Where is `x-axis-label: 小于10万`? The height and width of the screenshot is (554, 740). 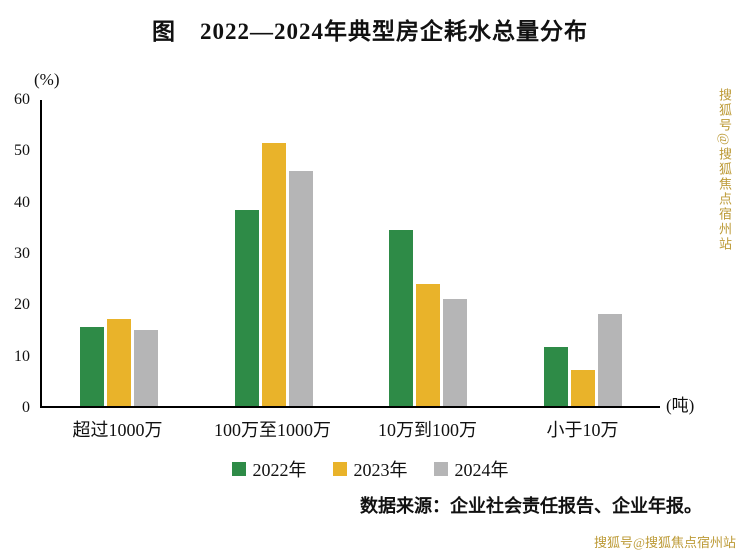 x-axis-label: 小于10万 is located at coordinates (582, 430).